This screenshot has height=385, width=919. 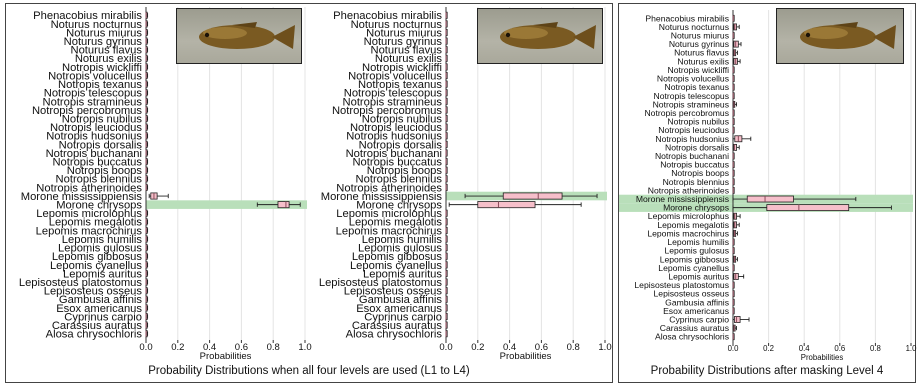 I want to click on species-label: Cyprinus carpio, so click(x=699, y=319).